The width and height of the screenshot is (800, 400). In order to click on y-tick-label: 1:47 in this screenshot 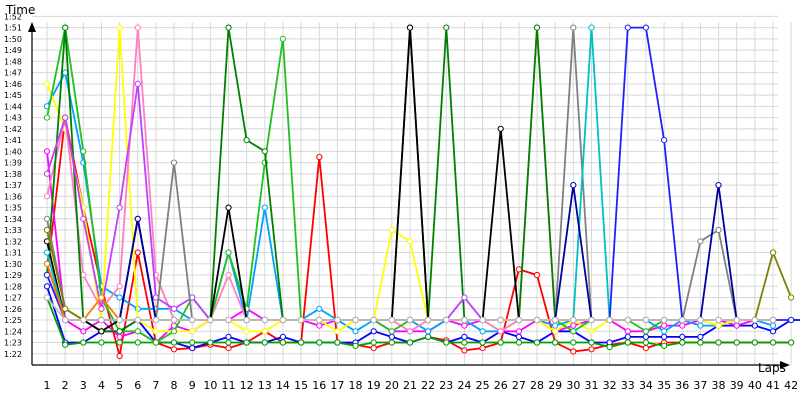, I will do `click(13, 73)`.